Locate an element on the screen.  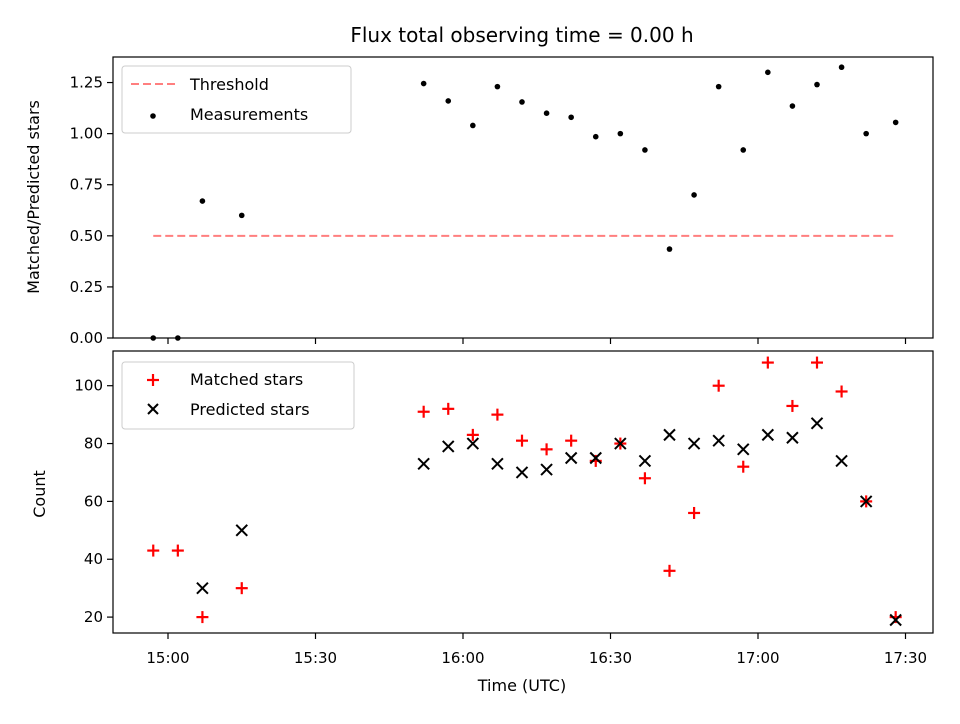
x-tick-label: 15:00 is located at coordinates (167, 658).